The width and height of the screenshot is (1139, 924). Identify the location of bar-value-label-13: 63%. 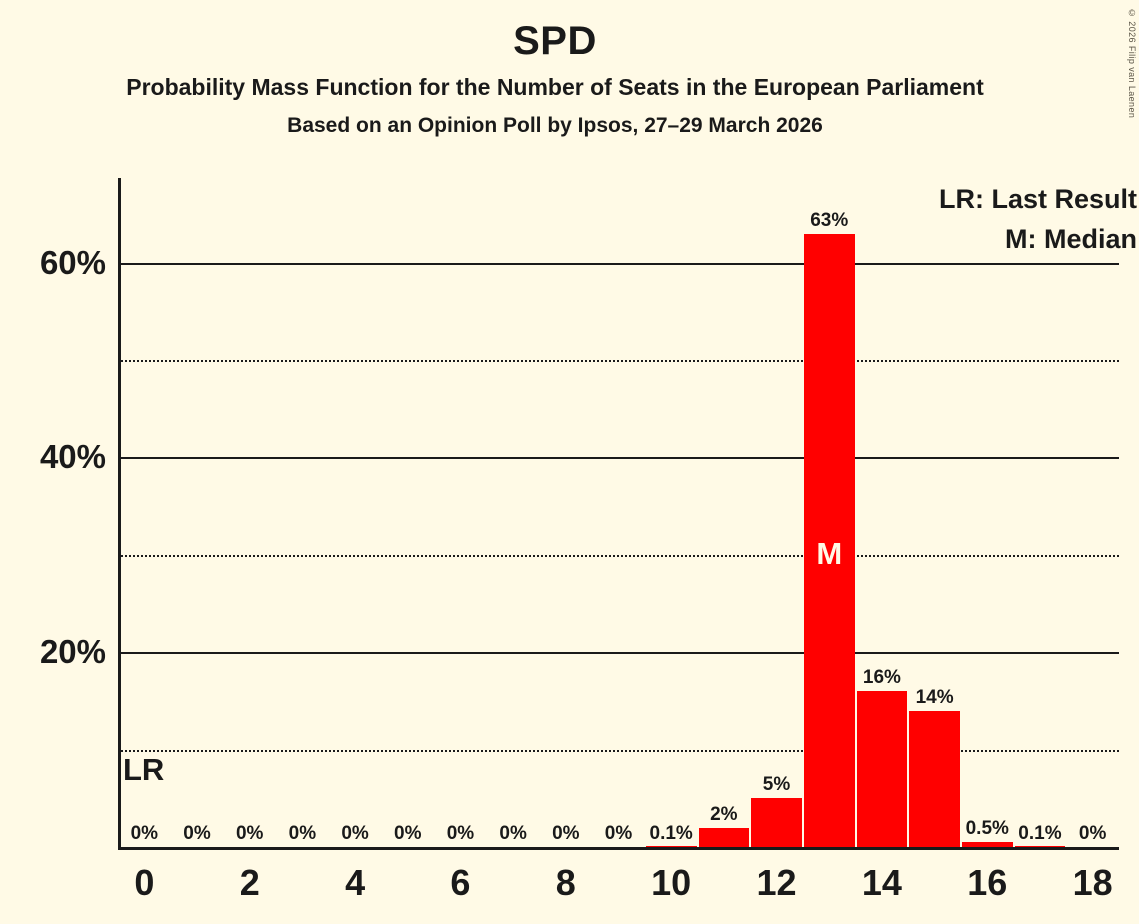
(829, 220).